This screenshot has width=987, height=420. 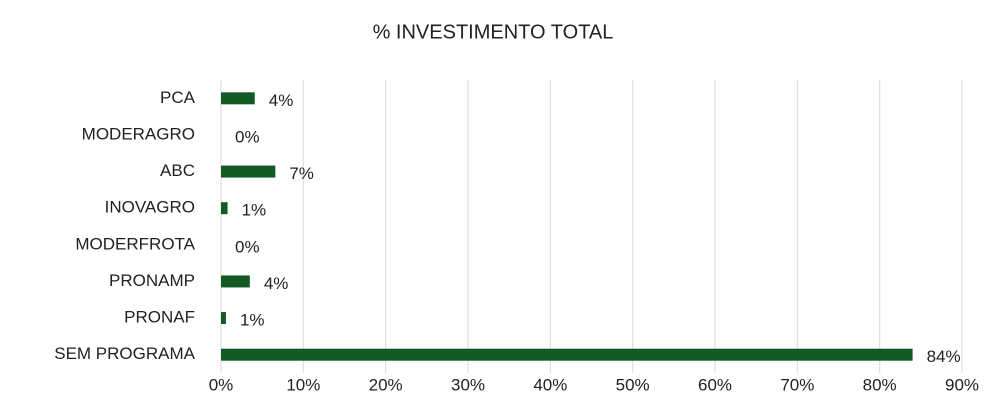 What do you see at coordinates (715, 384) in the screenshot?
I see `x-tick-label: 60%` at bounding box center [715, 384].